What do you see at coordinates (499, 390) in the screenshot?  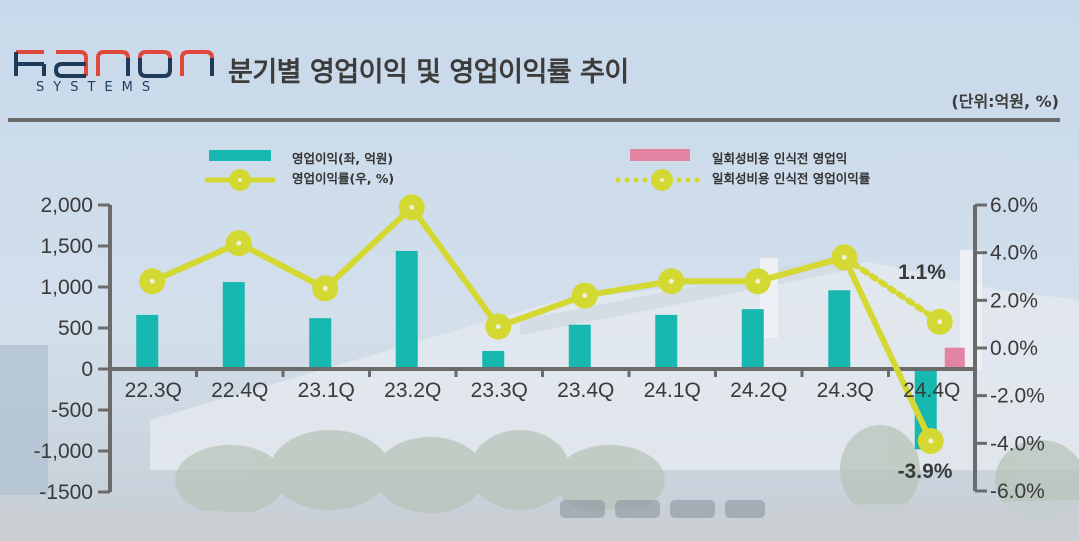 I see `category-label: 23.3Q` at bounding box center [499, 390].